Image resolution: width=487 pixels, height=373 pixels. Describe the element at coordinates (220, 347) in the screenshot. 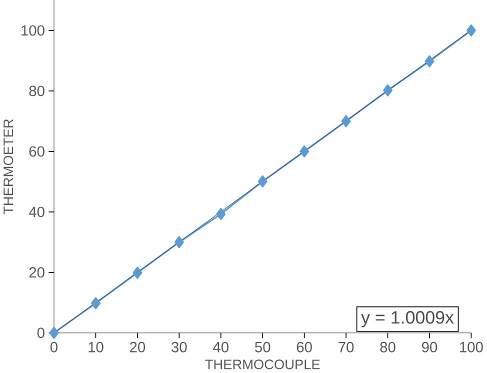

I see `x-tick-label: 40` at that location.